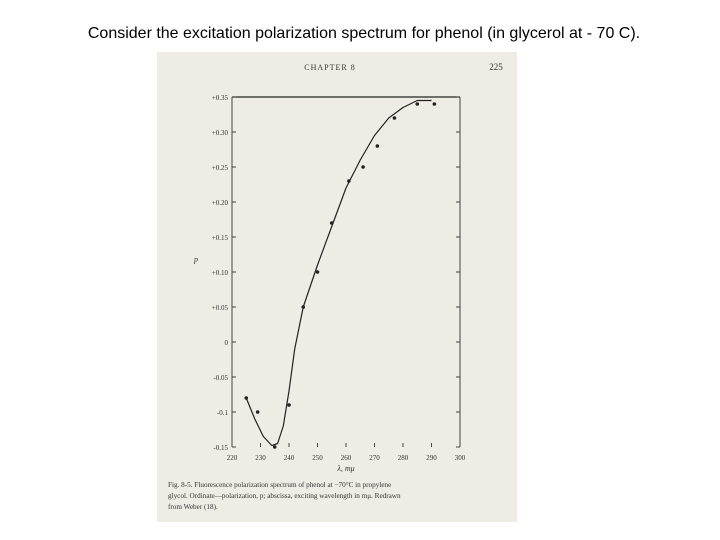 This screenshot has width=720, height=540. Describe the element at coordinates (232, 458) in the screenshot. I see `x-tick-label: 220` at that location.